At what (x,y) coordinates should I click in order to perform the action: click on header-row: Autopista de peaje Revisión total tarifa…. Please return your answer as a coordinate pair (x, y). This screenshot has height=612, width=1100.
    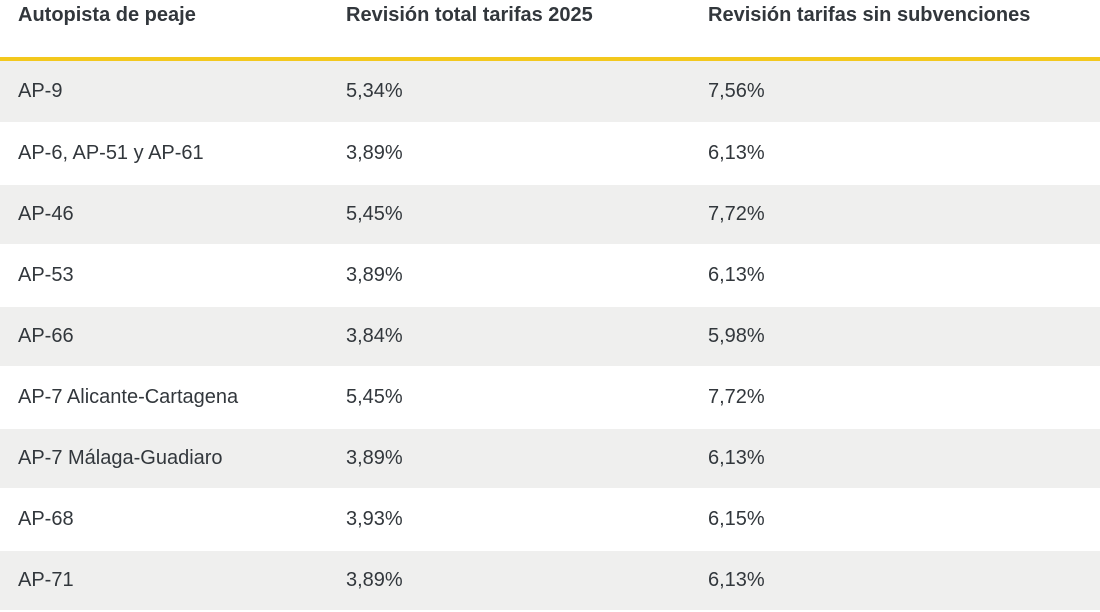
    Looking at the image, I should click on (550, 30).